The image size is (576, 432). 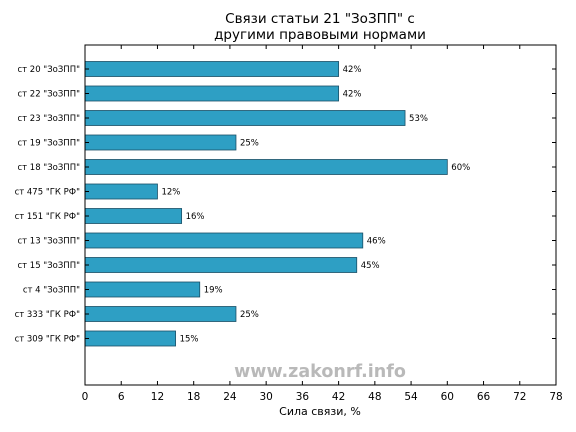 I want to click on category-label: ст 15 "ЗоЗПП", so click(x=48, y=266).